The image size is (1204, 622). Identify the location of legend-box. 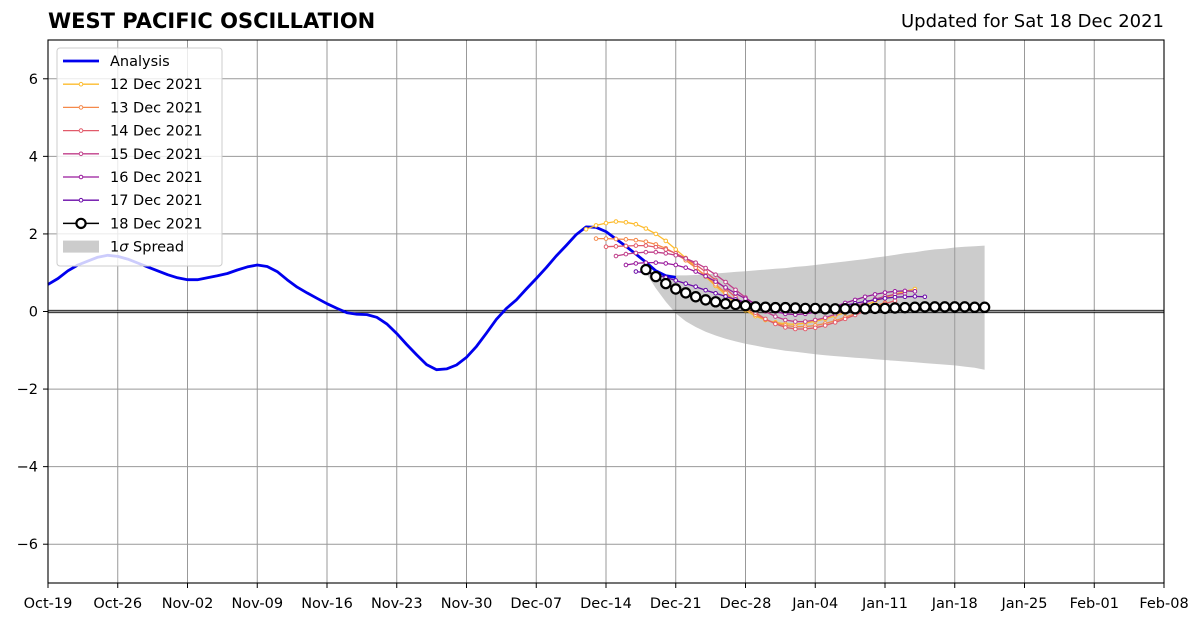
(139, 157).